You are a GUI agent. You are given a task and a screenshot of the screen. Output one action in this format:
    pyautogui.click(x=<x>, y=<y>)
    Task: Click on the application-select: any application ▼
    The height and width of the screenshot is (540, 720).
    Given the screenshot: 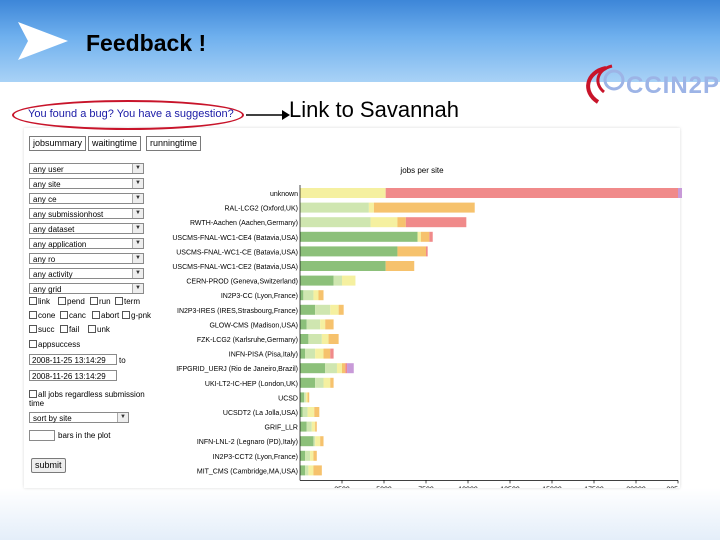 What is the action you would take?
    pyautogui.click(x=86, y=243)
    